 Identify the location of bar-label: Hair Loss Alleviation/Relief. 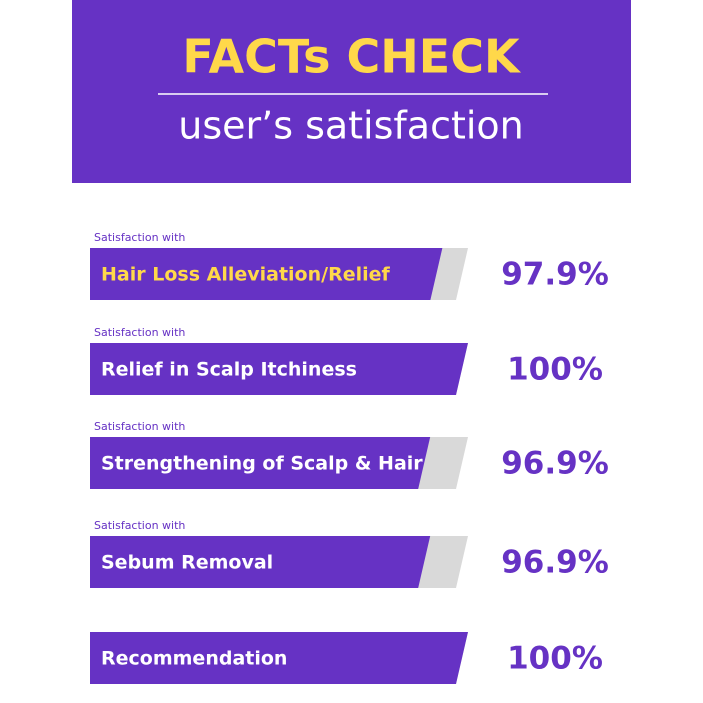
(245, 275).